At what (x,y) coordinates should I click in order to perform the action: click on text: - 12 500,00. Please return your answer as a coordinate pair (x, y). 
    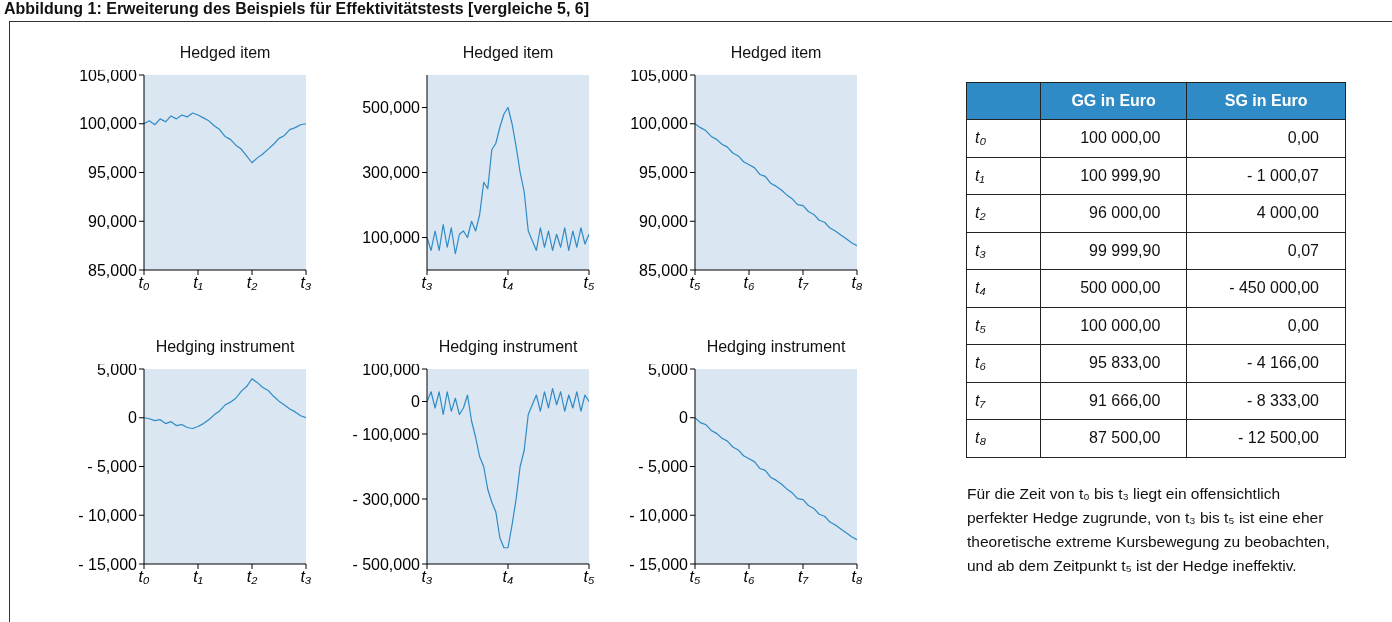
    Looking at the image, I should click on (1278, 438).